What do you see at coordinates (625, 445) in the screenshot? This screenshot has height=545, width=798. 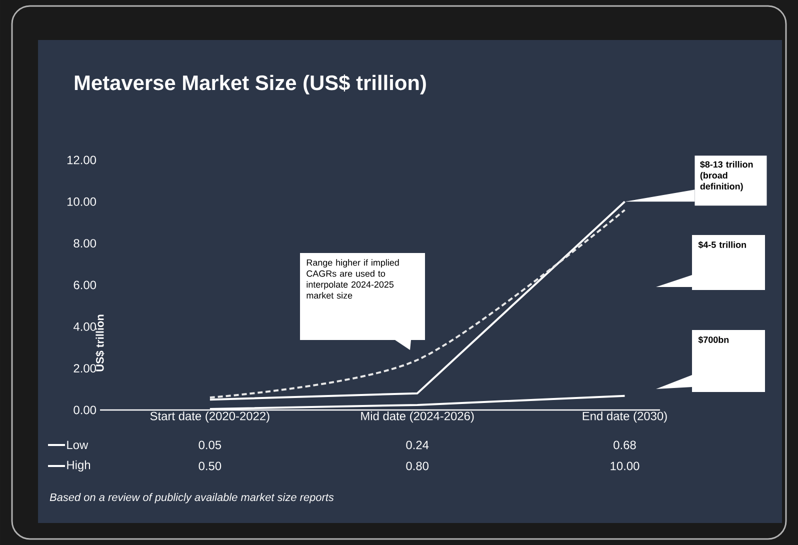 I see `data-label: 0.68` at bounding box center [625, 445].